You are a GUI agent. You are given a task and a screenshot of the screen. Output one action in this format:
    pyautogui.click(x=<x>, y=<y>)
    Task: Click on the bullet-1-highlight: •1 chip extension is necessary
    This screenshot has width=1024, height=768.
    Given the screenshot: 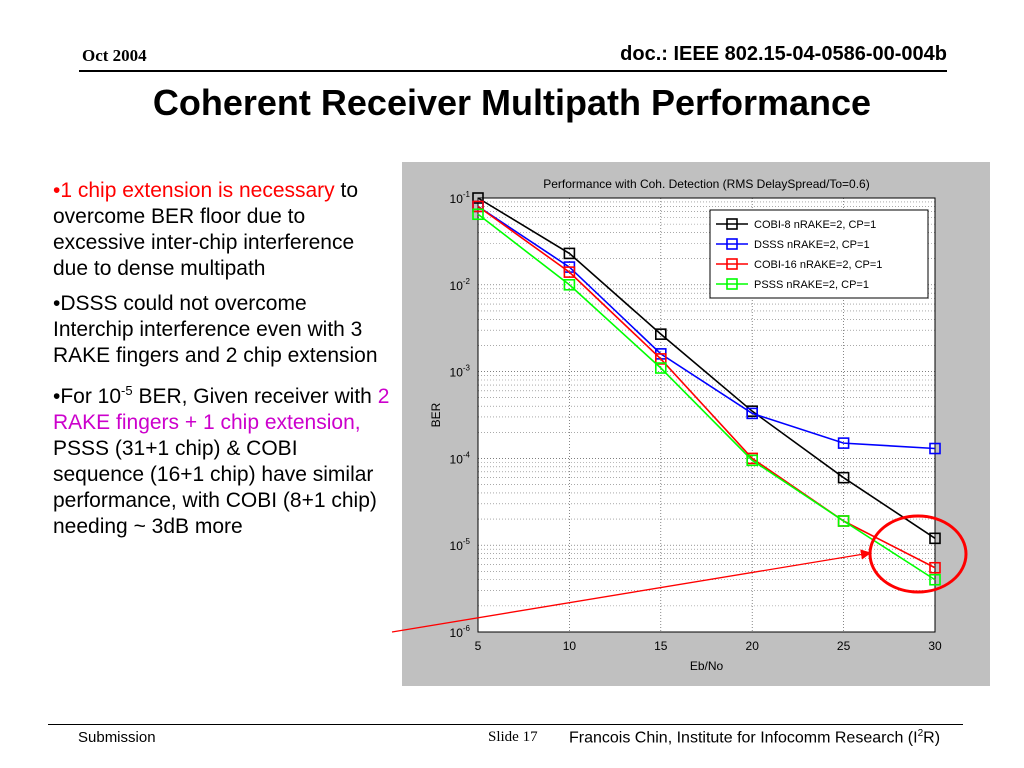 What is the action you would take?
    pyautogui.click(x=194, y=190)
    